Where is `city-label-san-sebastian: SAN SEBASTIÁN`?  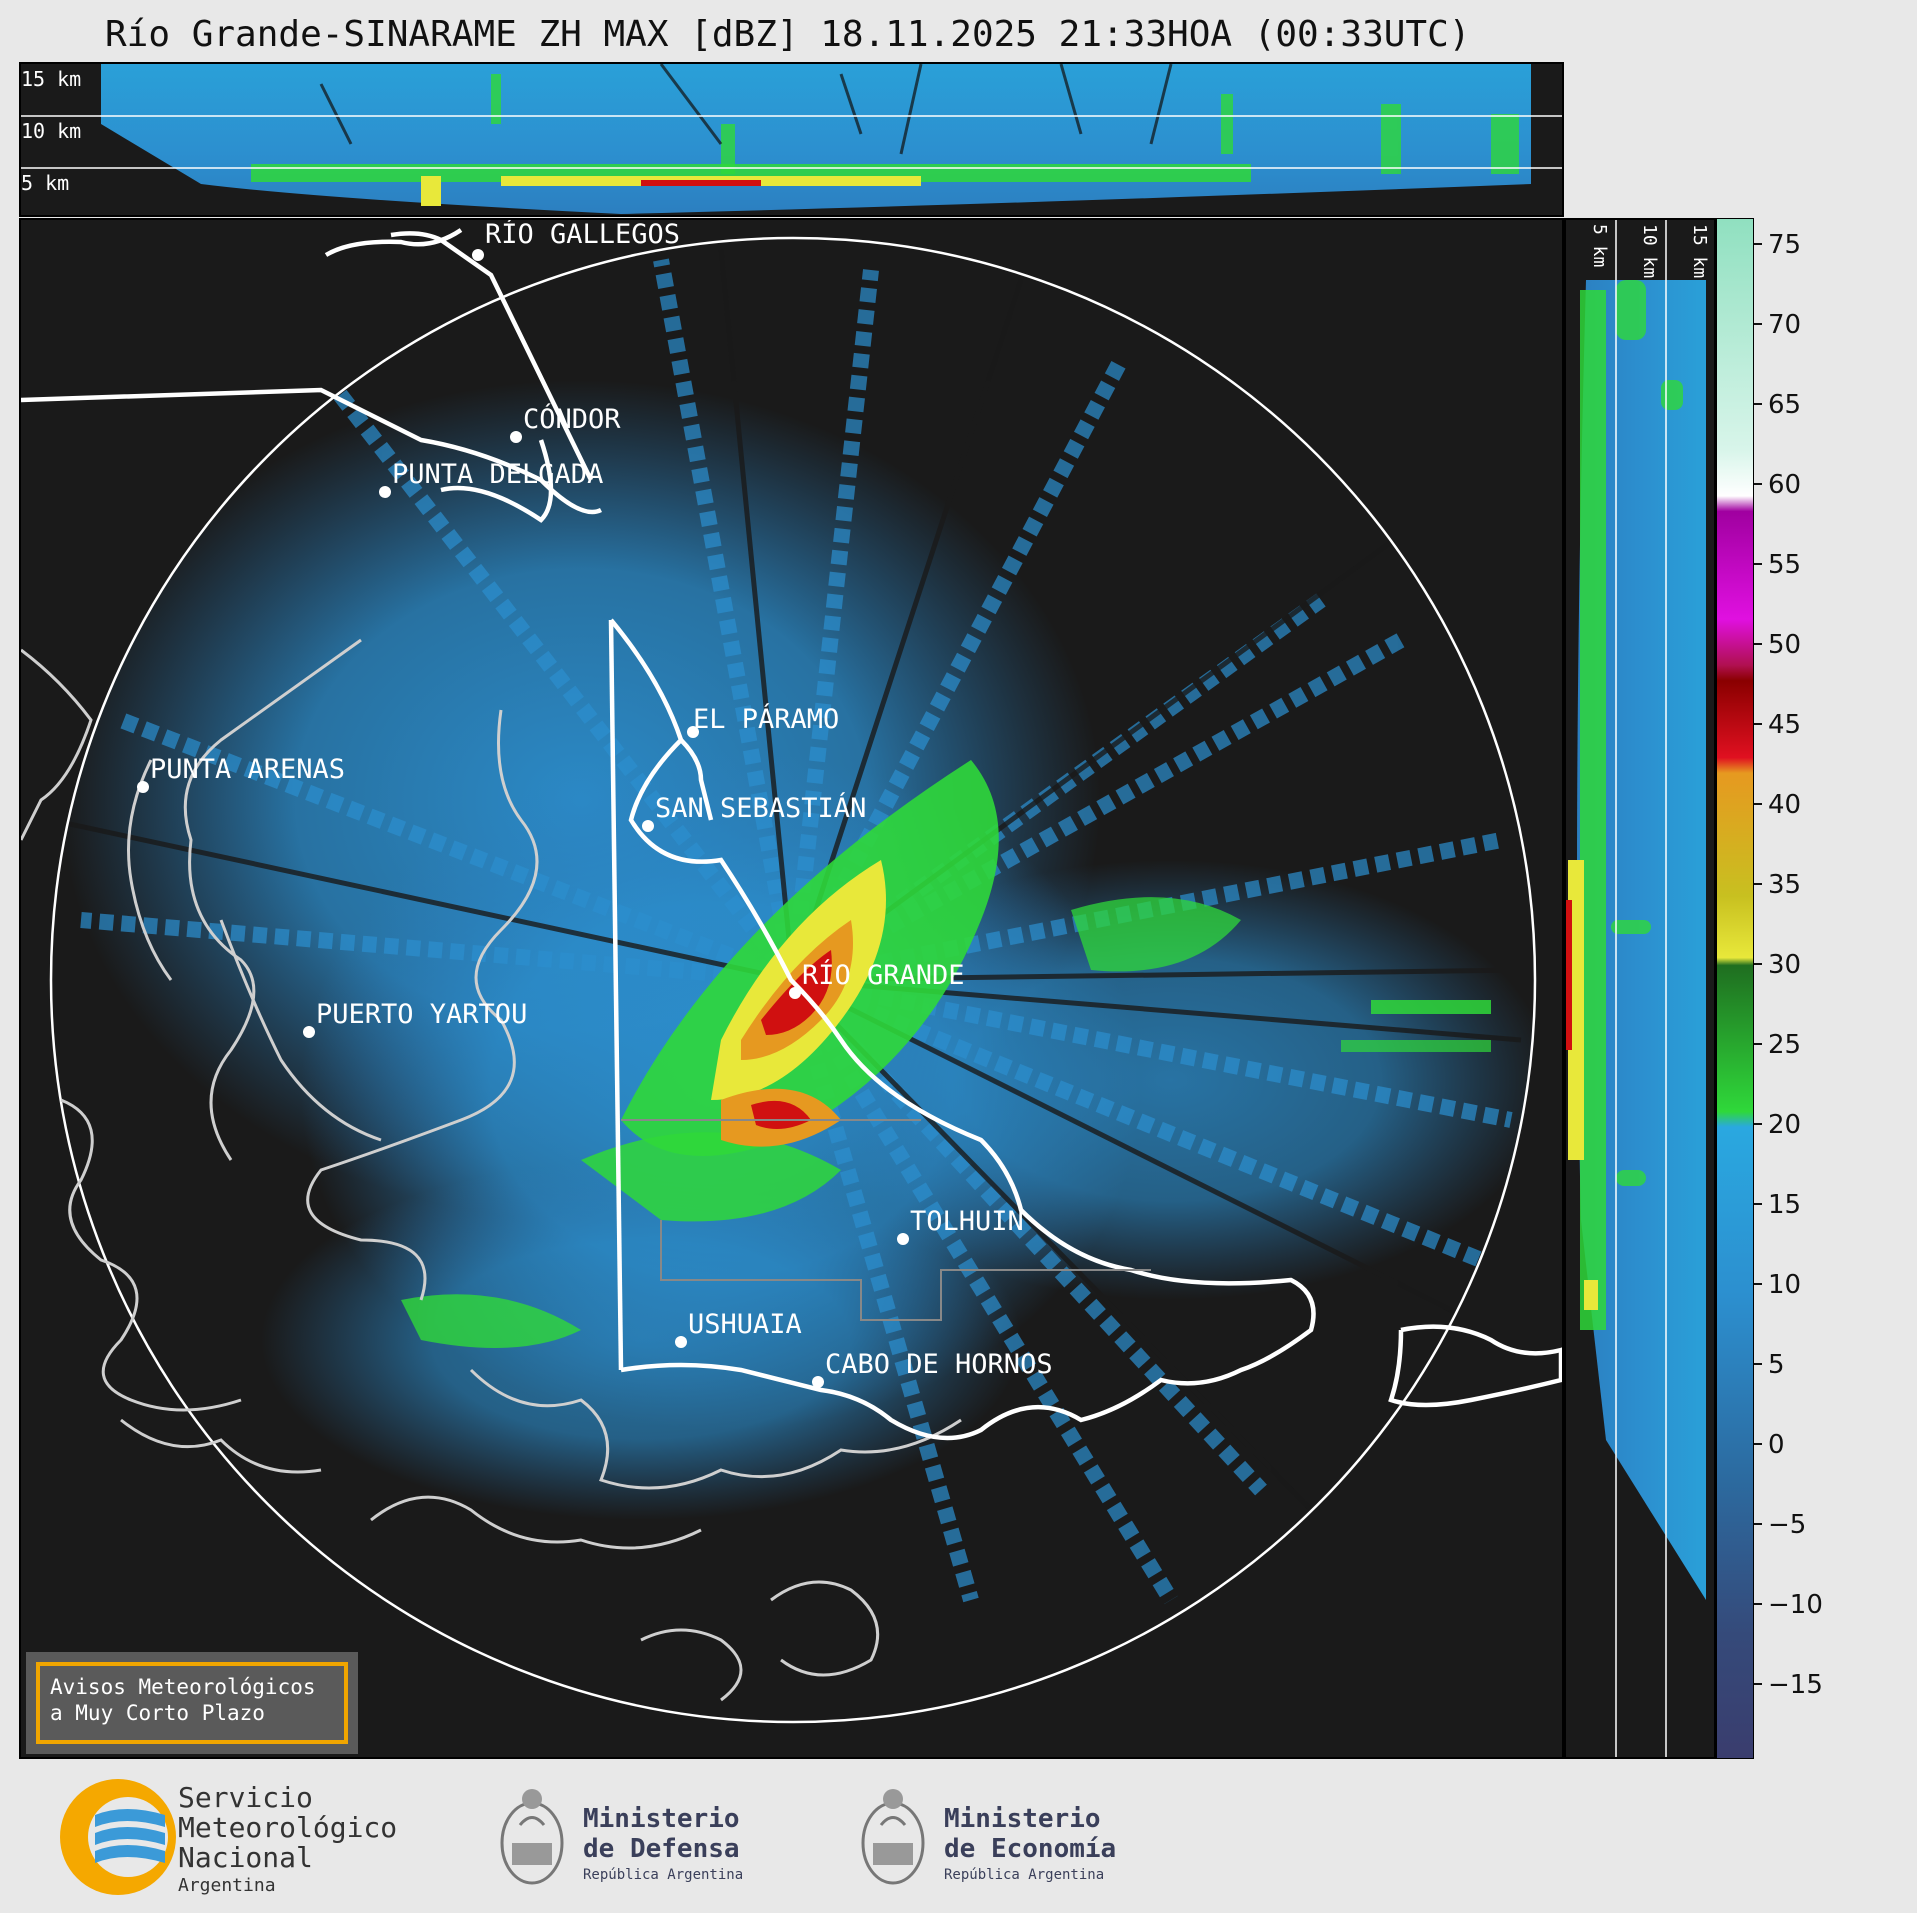
city-label-san-sebastian: SAN SEBASTIÁN is located at coordinates (760, 808).